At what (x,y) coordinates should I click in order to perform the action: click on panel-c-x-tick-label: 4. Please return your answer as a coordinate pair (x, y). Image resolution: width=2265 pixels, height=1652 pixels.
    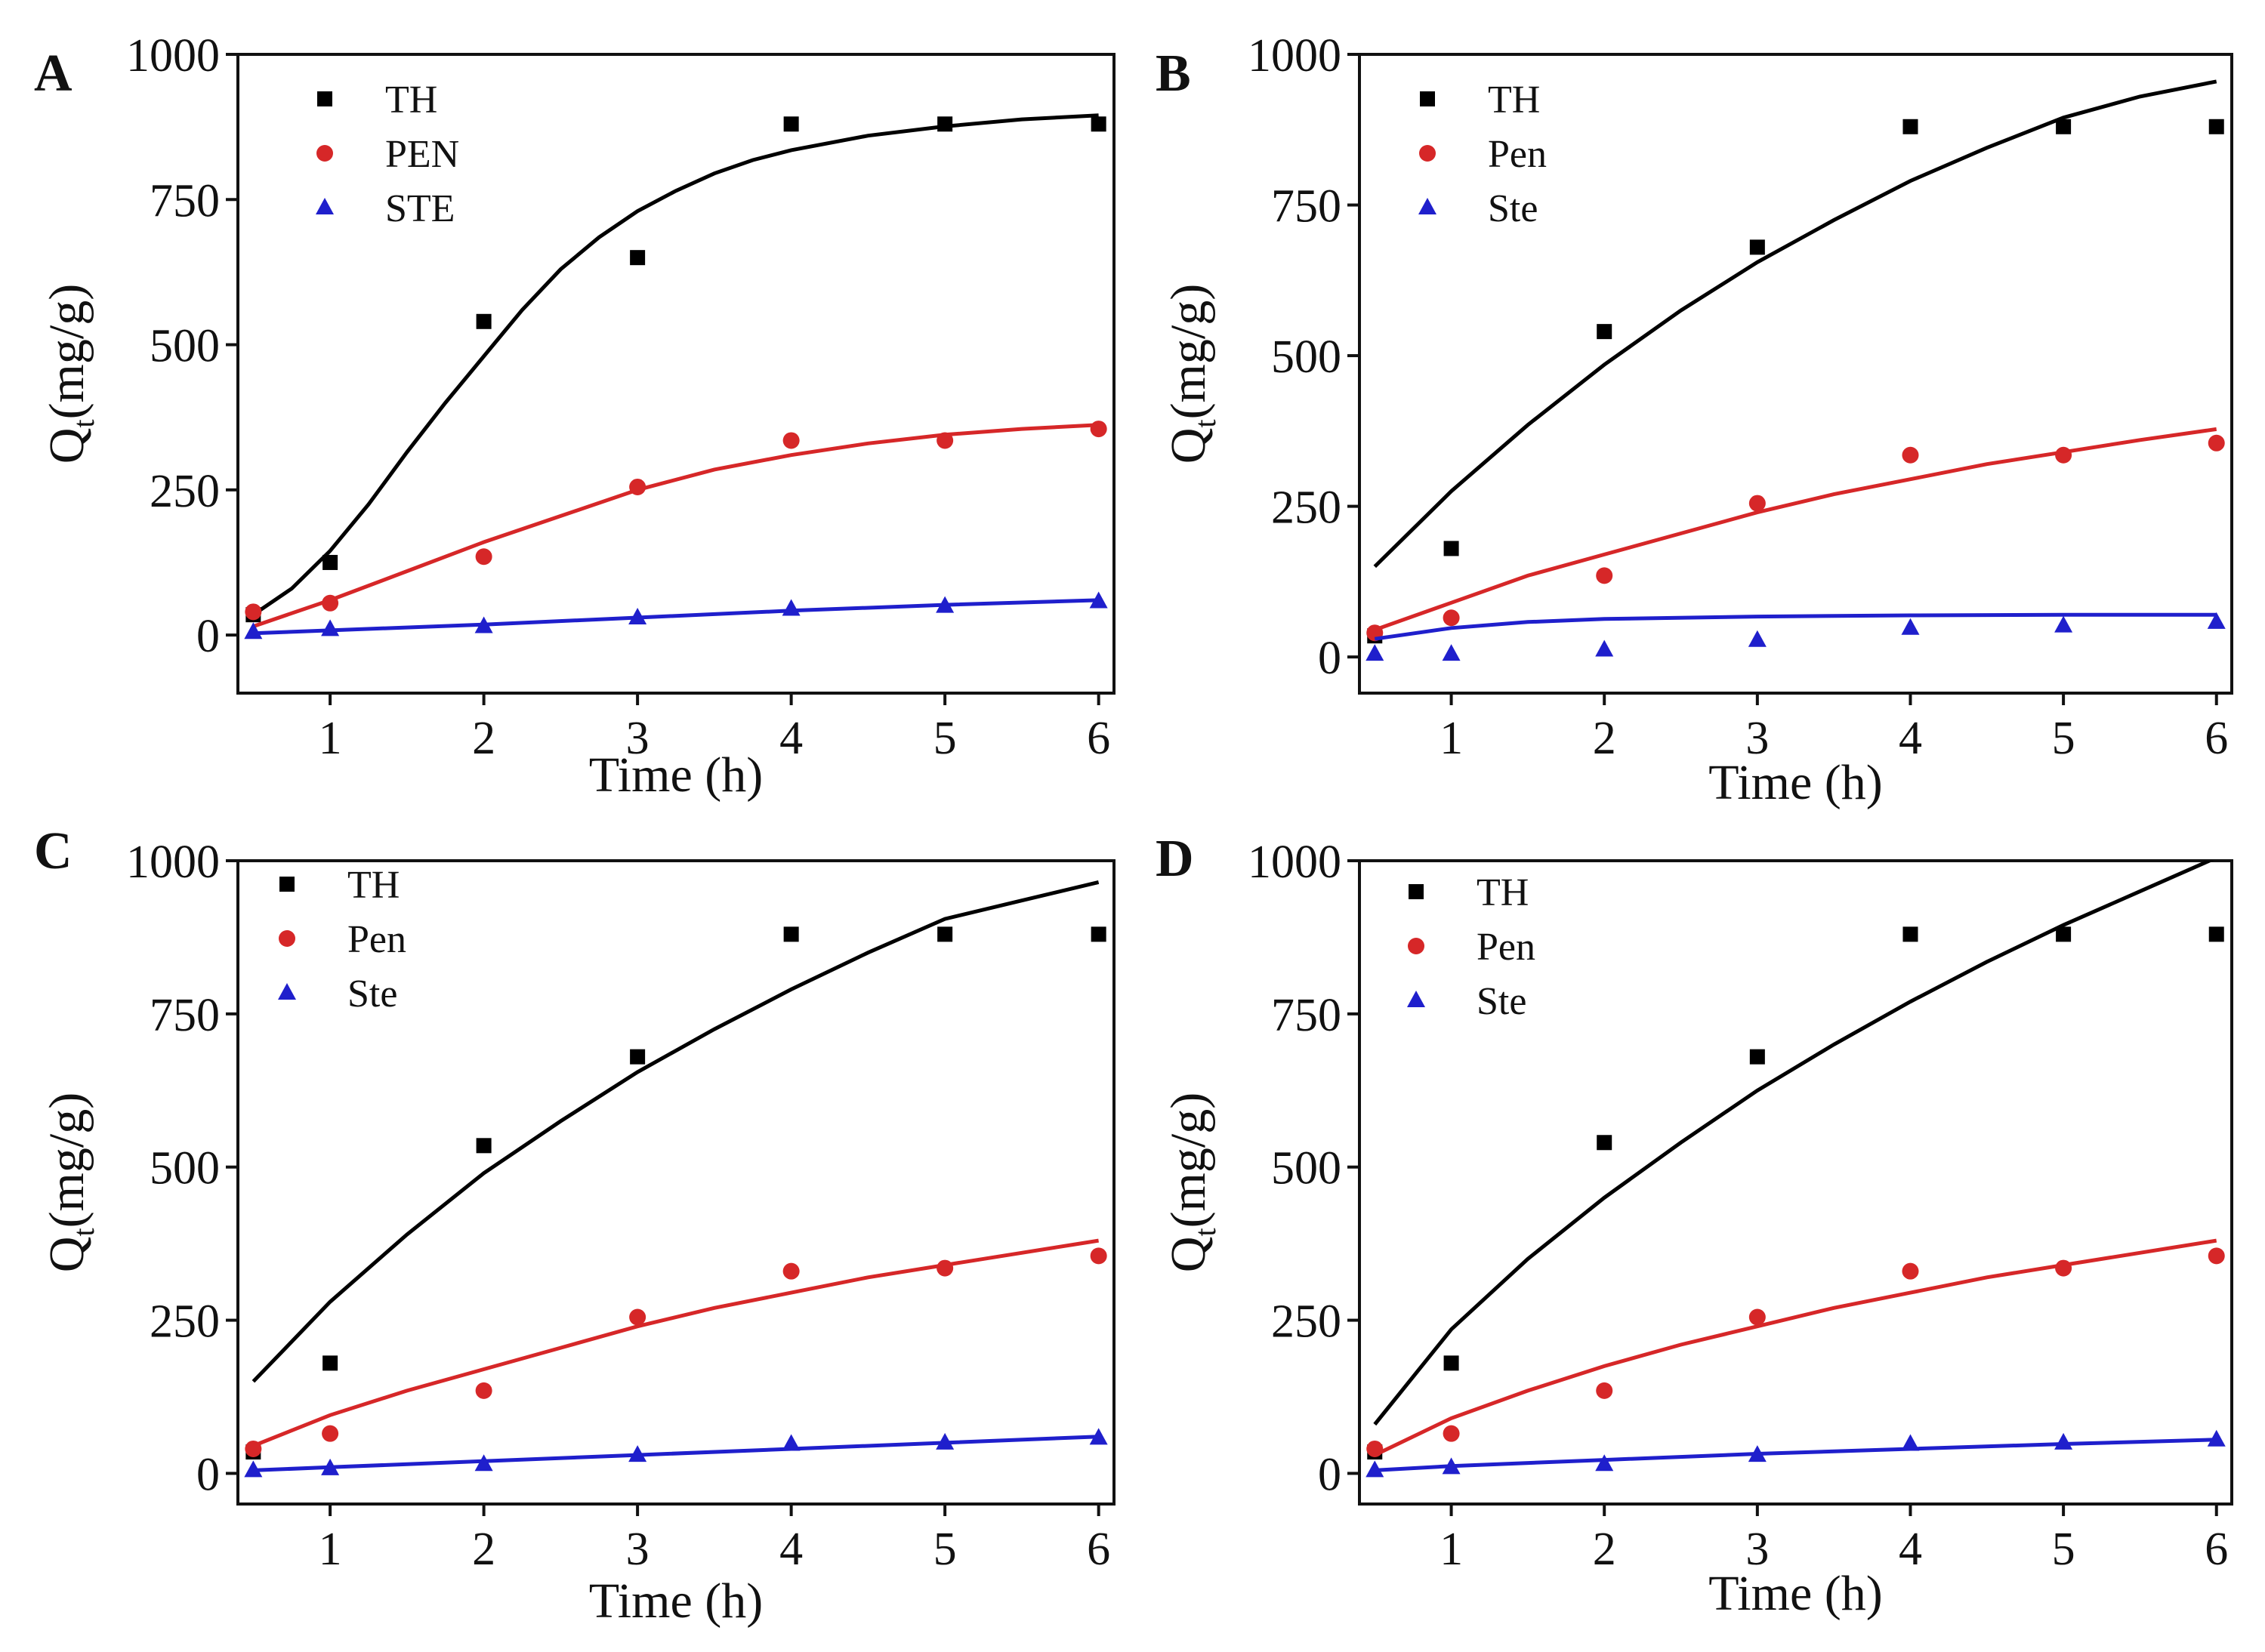
    Looking at the image, I should click on (791, 1550).